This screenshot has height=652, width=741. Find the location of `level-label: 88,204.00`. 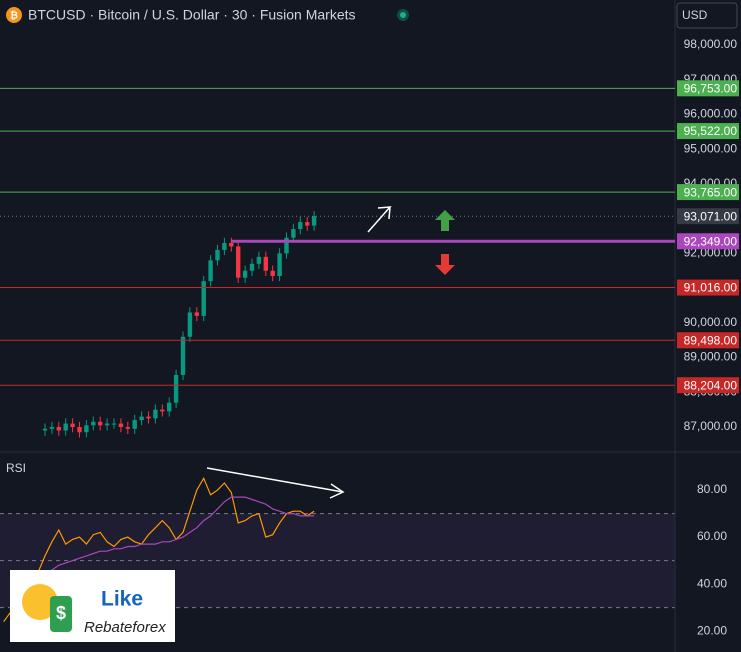

level-label: 88,204.00 is located at coordinates (711, 385).